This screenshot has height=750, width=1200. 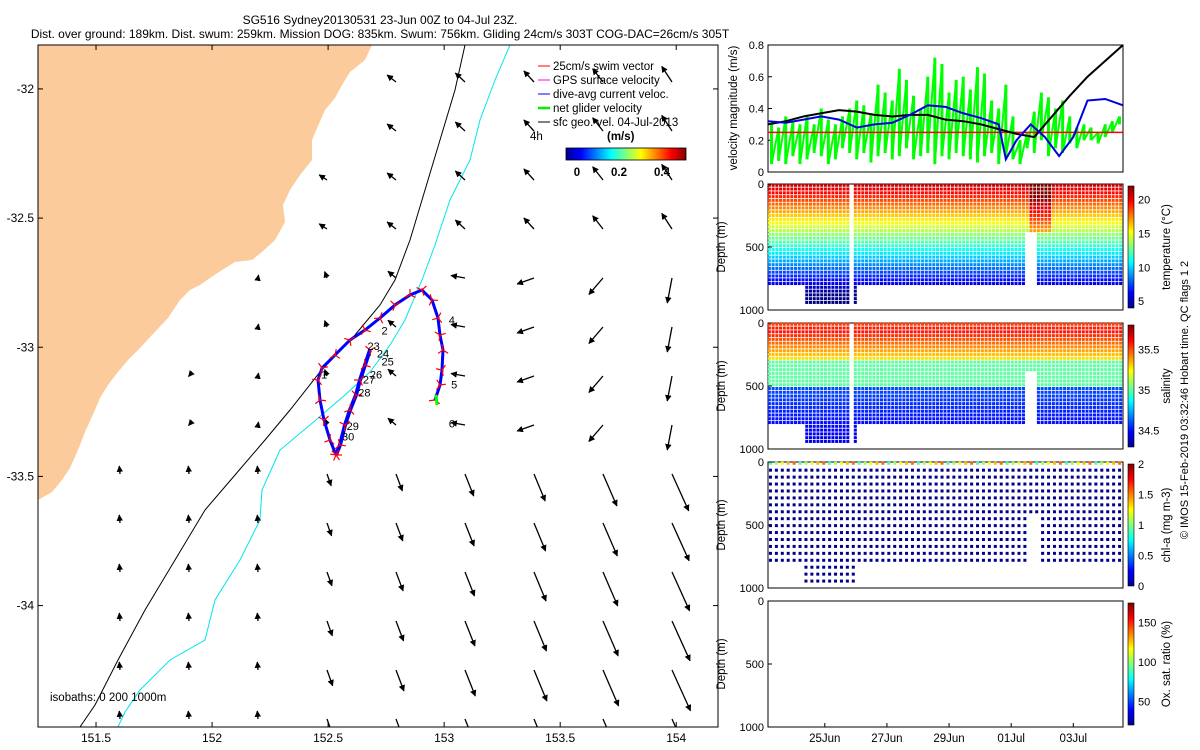 What do you see at coordinates (439, 315) in the screenshot?
I see `swim-vector-mark` at bounding box center [439, 315].